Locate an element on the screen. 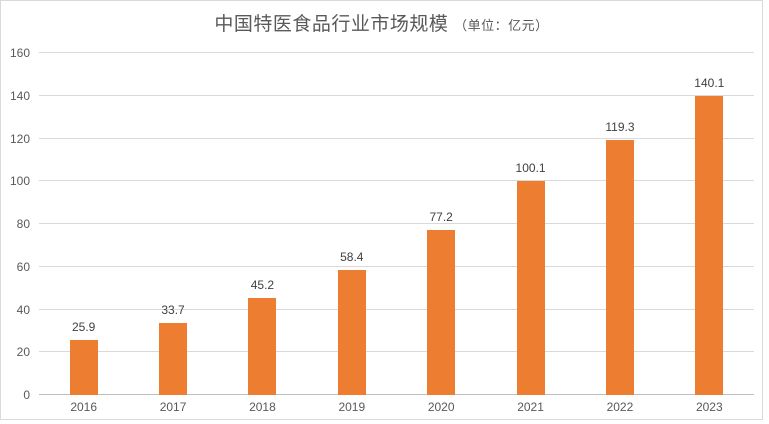 The height and width of the screenshot is (424, 769). bar-value-label: 140.1 is located at coordinates (709, 82).